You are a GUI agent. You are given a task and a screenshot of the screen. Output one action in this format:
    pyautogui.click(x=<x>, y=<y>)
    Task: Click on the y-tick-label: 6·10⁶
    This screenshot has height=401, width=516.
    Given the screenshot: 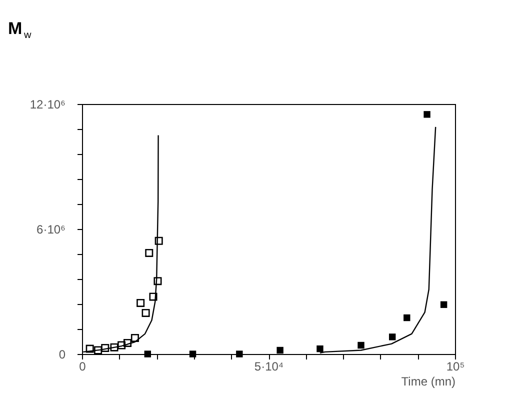 What is the action you would take?
    pyautogui.click(x=51, y=229)
    